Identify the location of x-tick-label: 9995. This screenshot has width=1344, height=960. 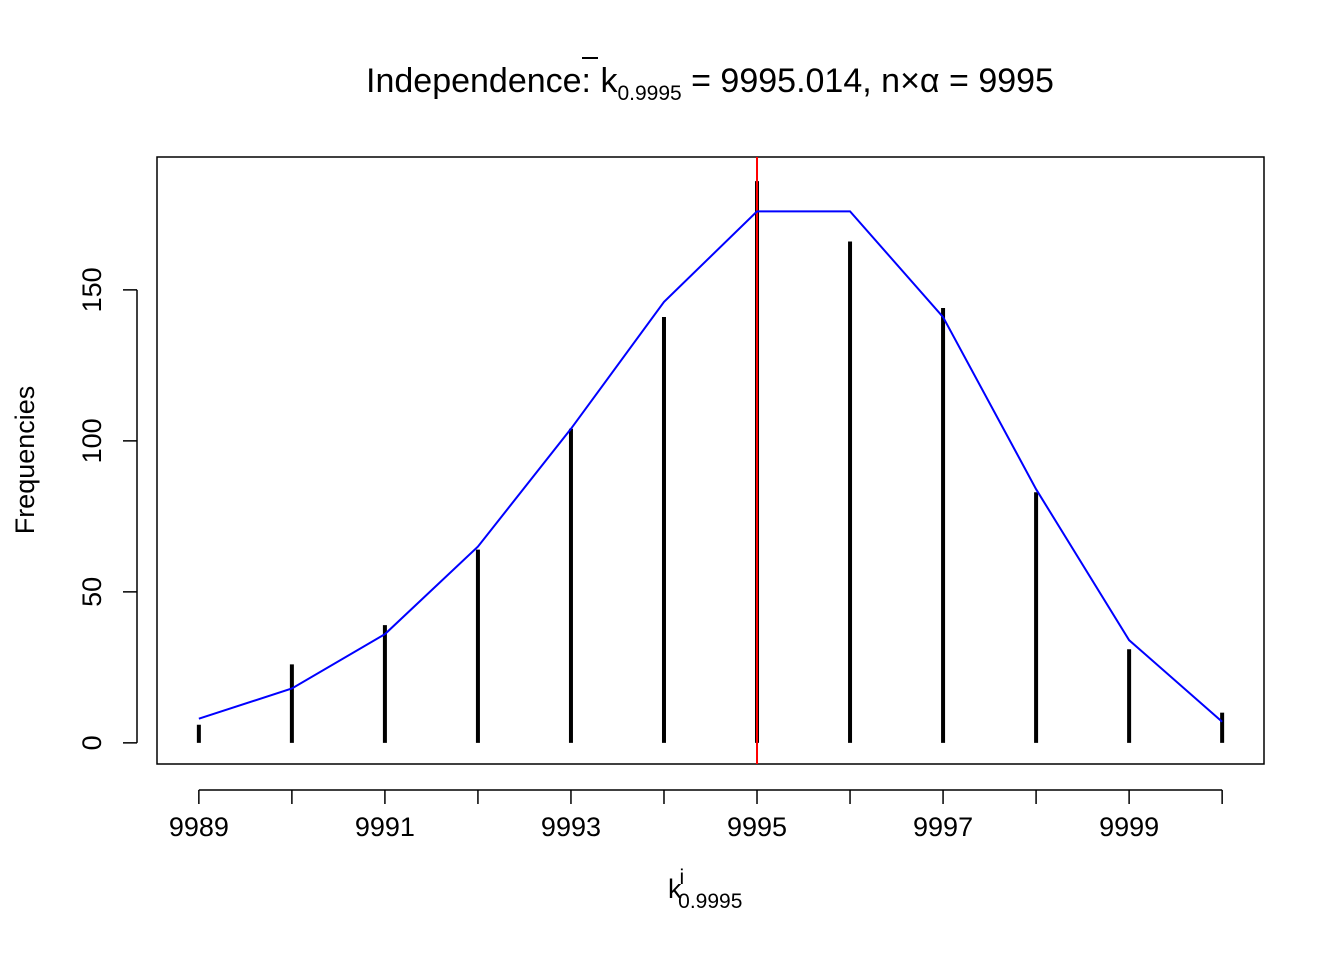
(757, 827).